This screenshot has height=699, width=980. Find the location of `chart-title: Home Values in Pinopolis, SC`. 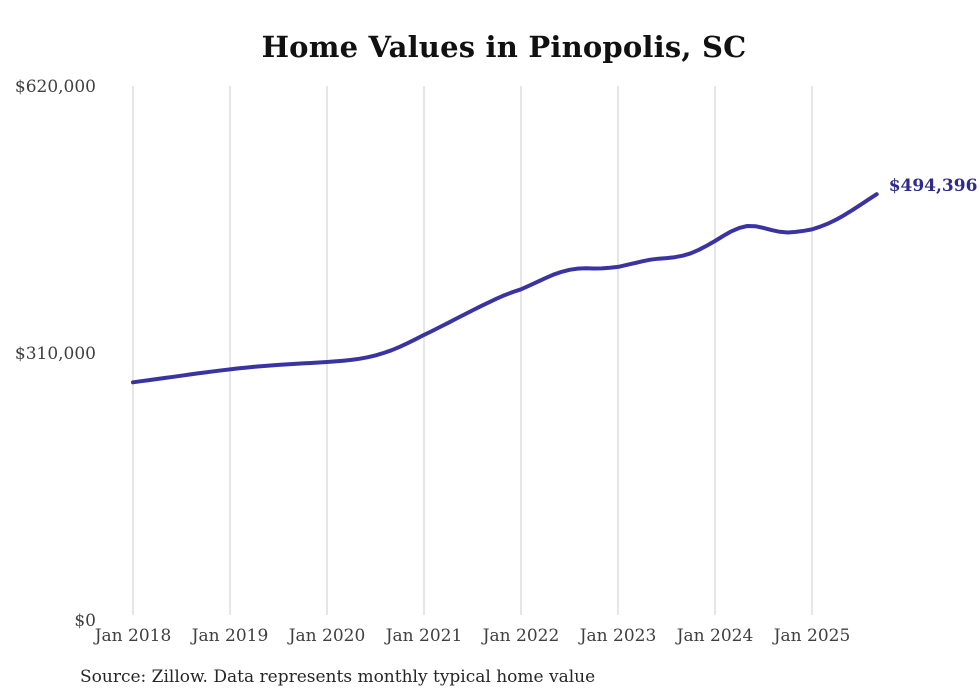

chart-title: Home Values in Pinopolis, SC is located at coordinates (504, 47).